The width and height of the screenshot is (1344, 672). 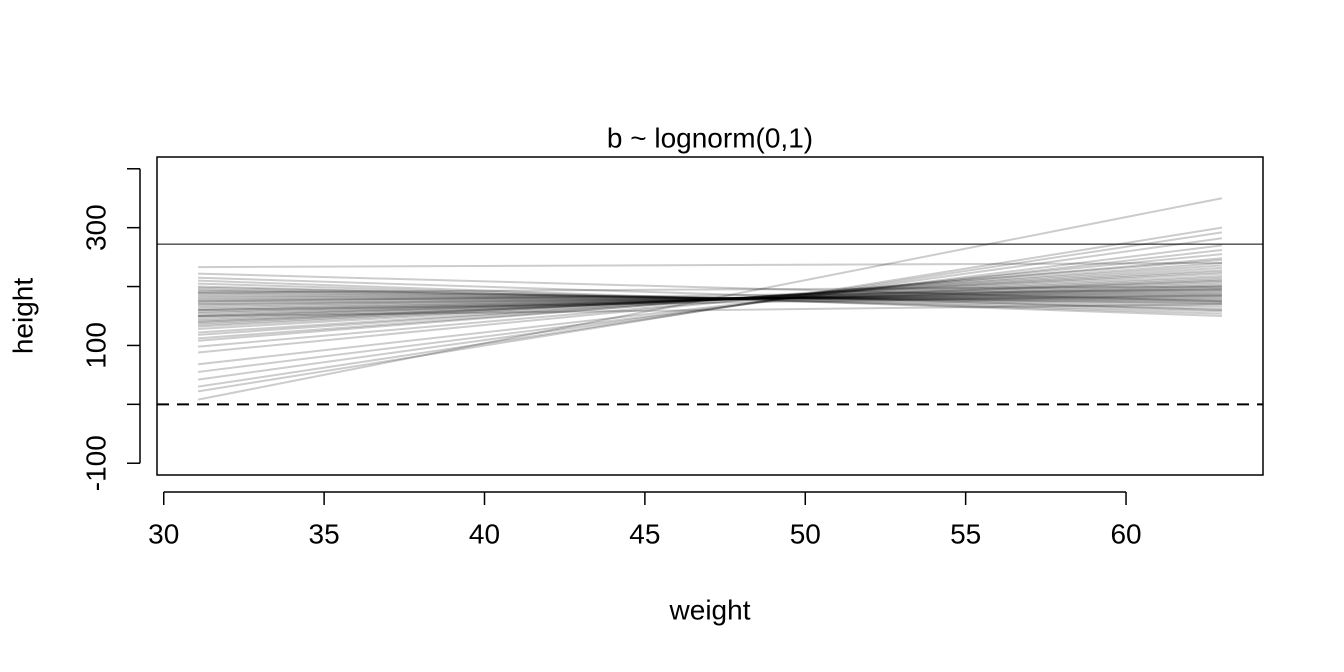 I want to click on x-tick-label: 50, so click(x=805, y=533).